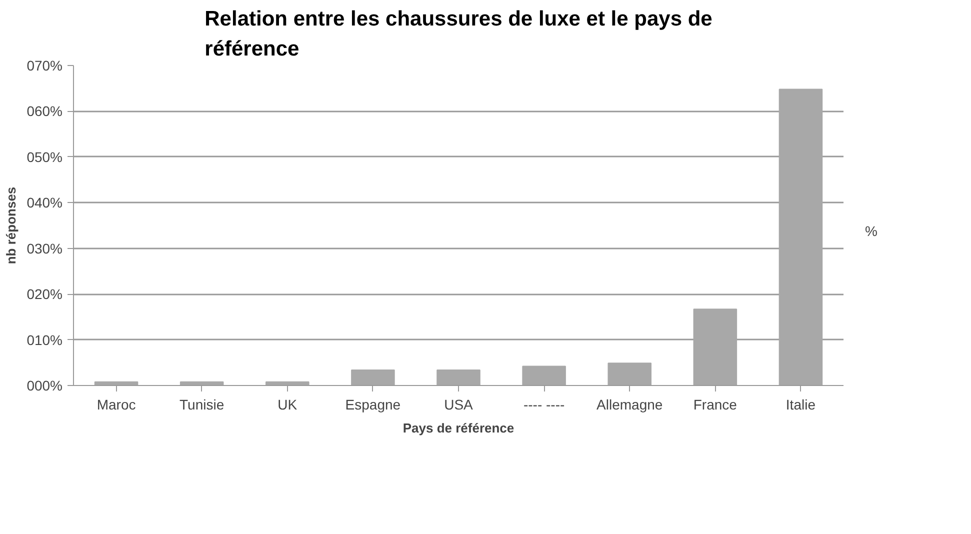 This screenshot has height=534, width=971. Describe the element at coordinates (44, 340) in the screenshot. I see `y-tick-label: 010%` at that location.